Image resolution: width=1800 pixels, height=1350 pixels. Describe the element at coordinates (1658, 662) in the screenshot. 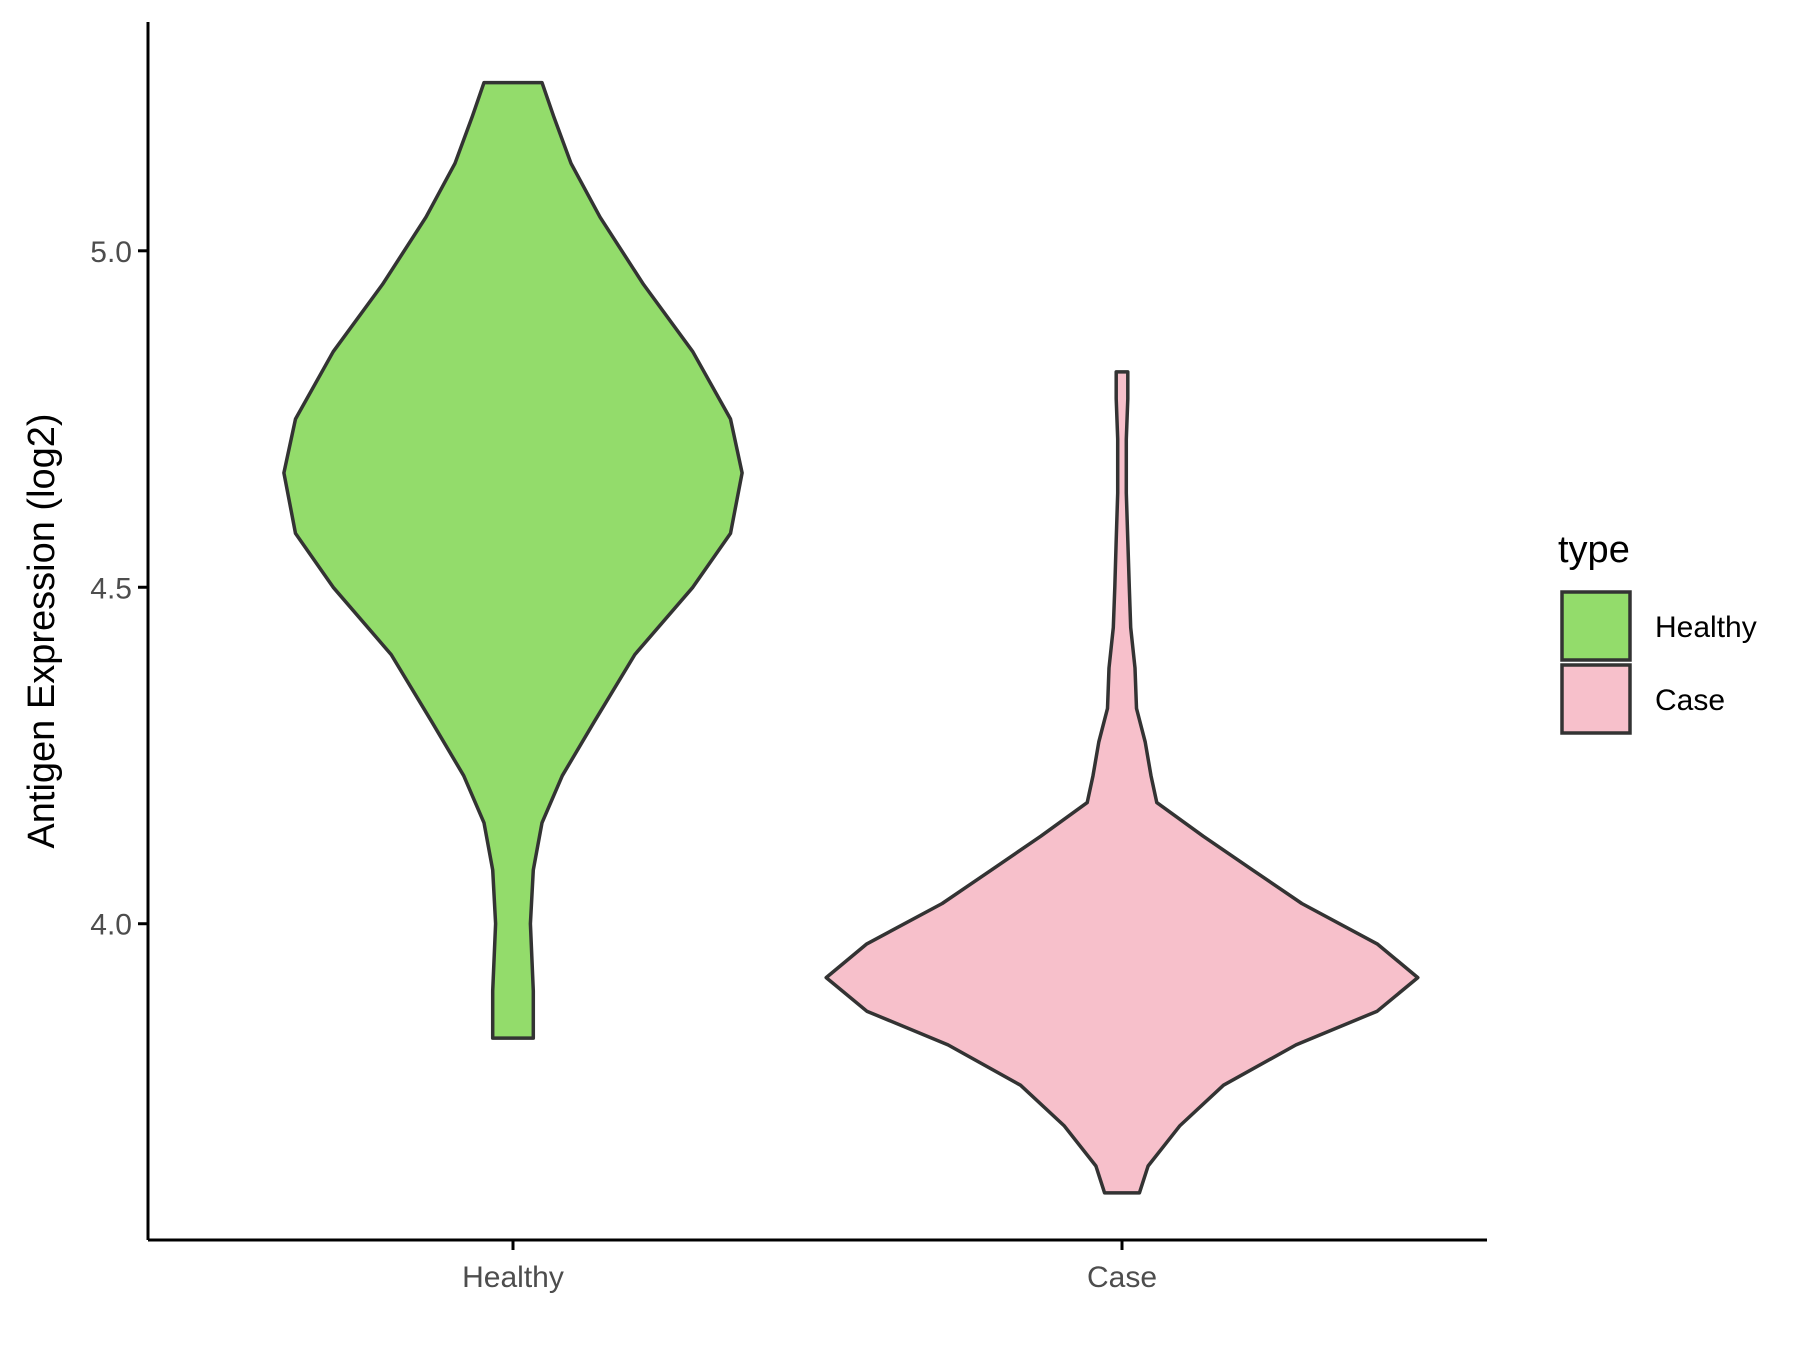

I see `legend: Healthy Case` at that location.